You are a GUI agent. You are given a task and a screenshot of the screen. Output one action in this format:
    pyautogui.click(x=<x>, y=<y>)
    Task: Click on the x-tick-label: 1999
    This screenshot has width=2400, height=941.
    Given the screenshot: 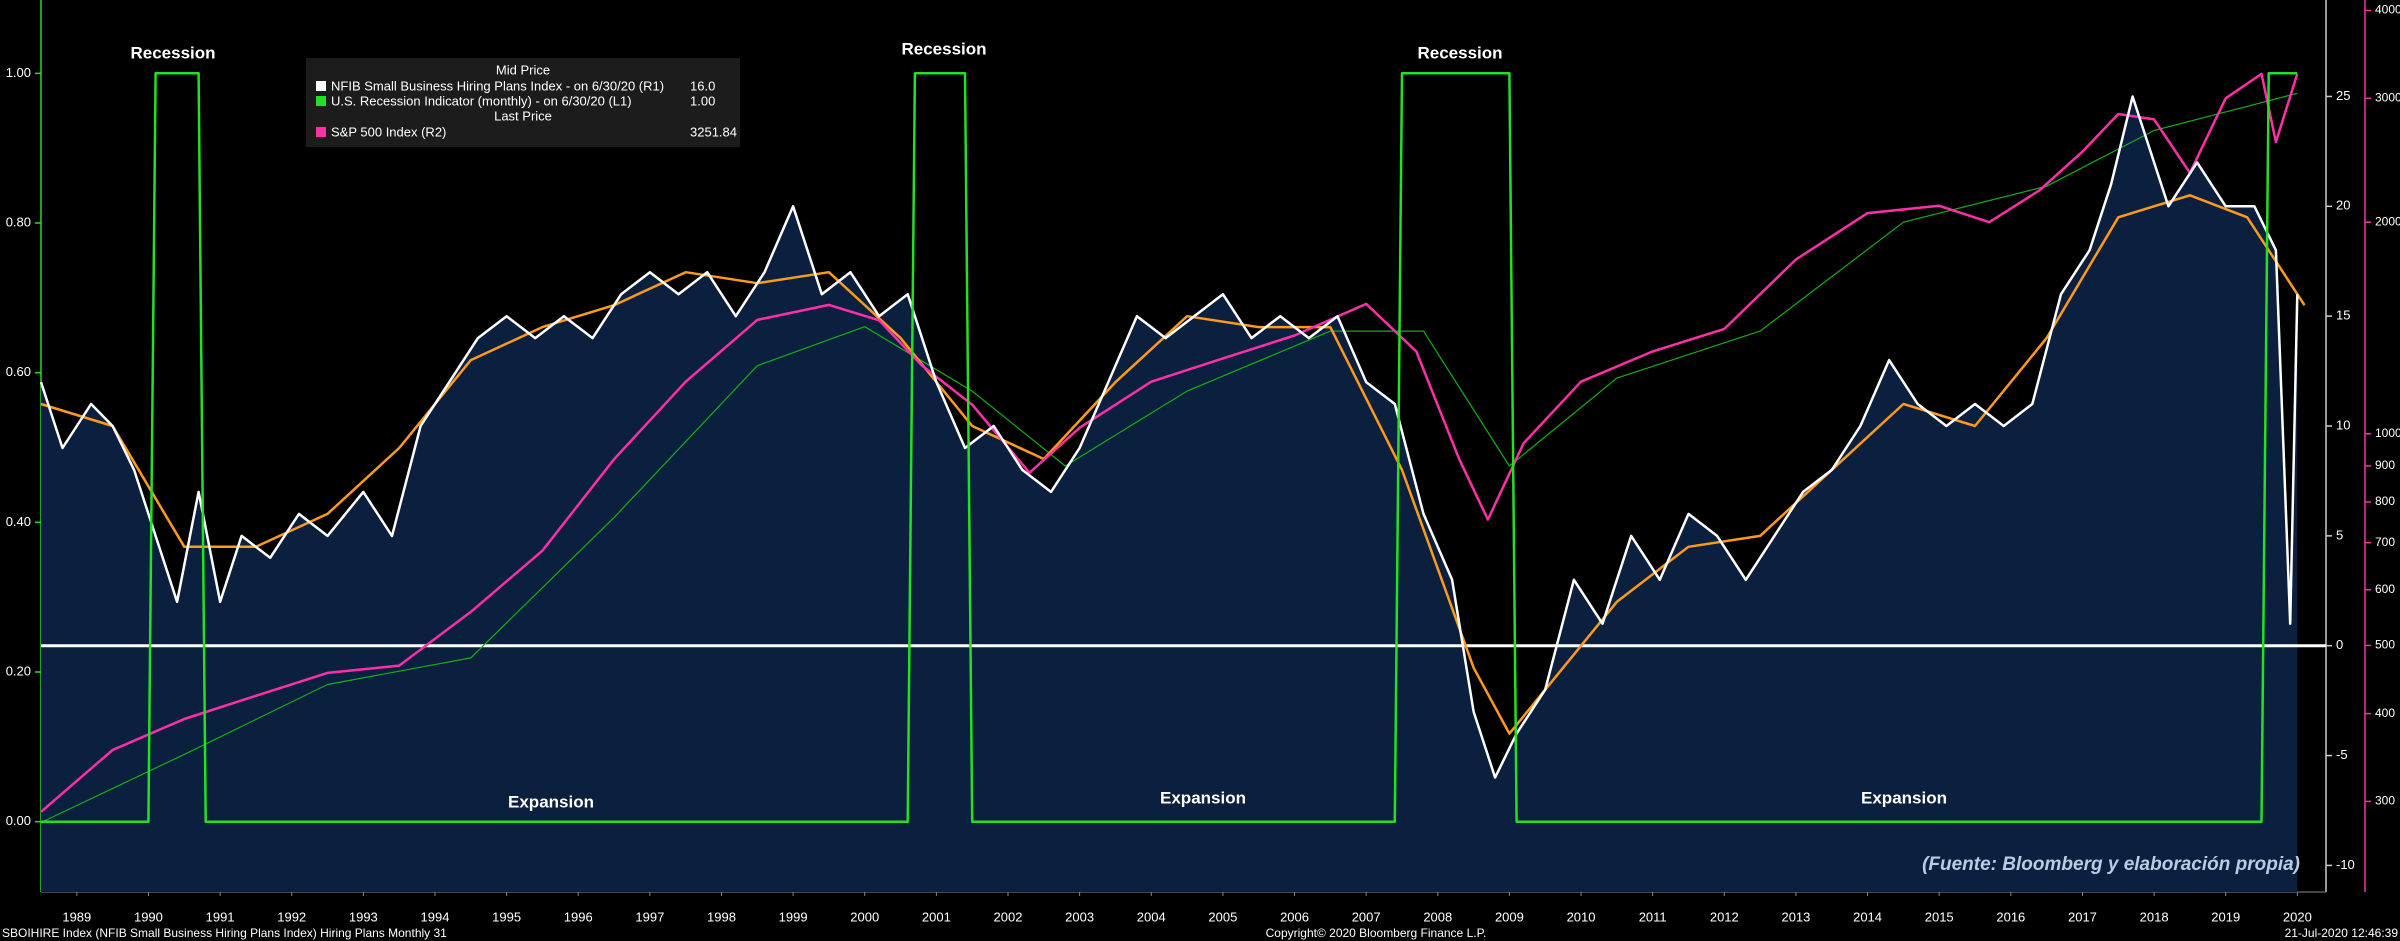 What is the action you would take?
    pyautogui.click(x=793, y=916)
    